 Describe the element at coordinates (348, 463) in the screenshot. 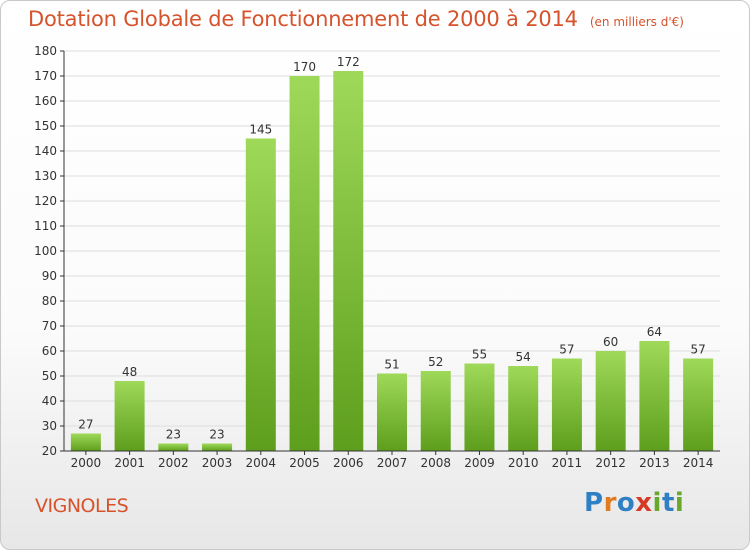

I see `x-tick-label: 2006` at that location.